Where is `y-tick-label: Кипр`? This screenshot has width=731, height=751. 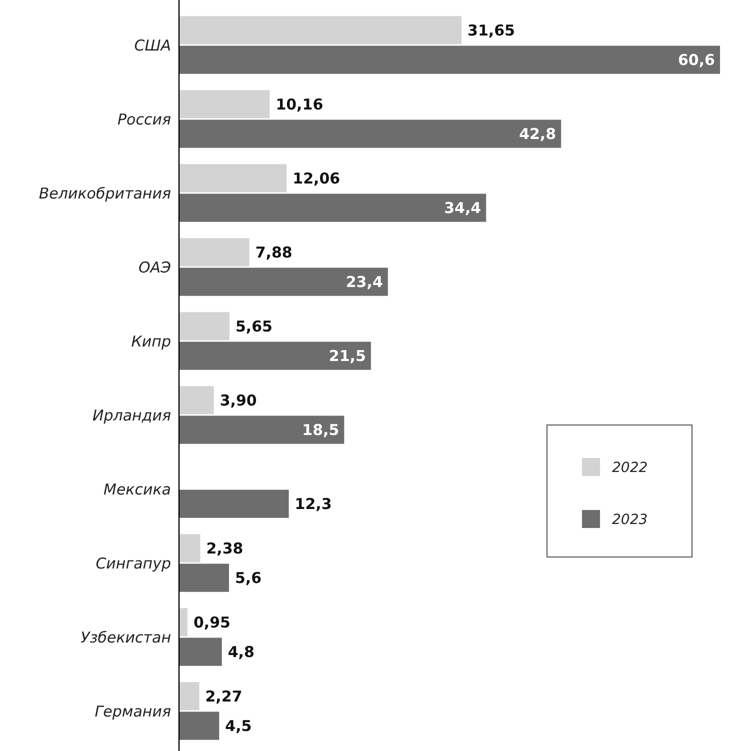 y-tick-label: Кипр is located at coordinates (151, 341).